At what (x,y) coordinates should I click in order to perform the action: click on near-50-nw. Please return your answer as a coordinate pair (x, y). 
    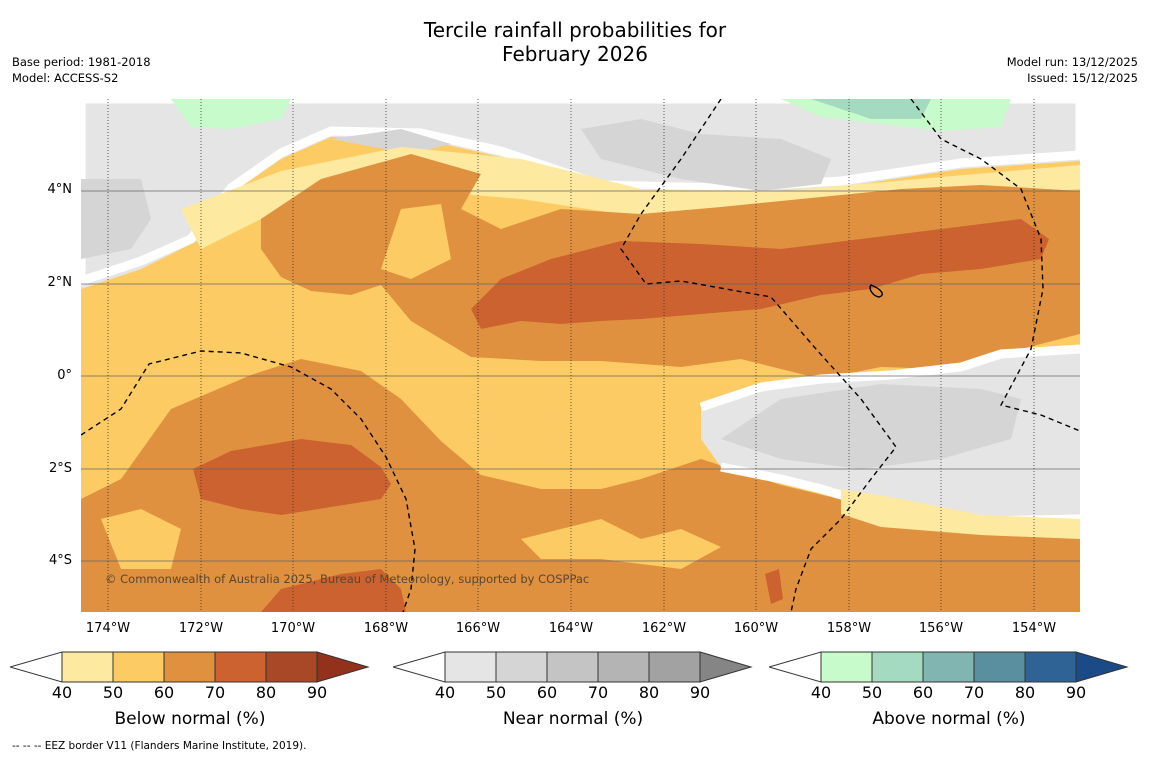
    Looking at the image, I should click on (116, 219).